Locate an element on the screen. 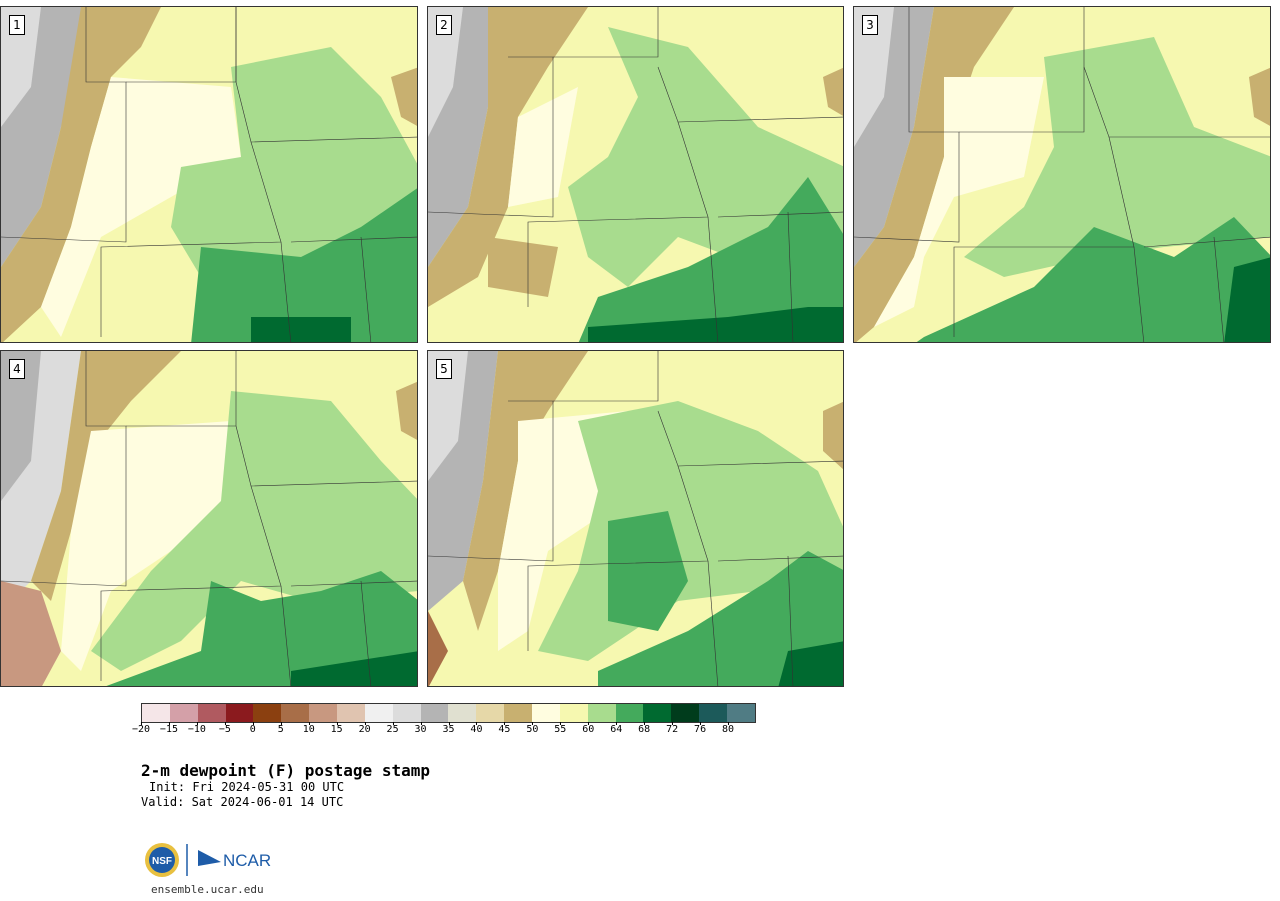 Image resolution: width=1280 pixels, height=901 pixels. nsf-logo-text: NSF is located at coordinates (162, 861).